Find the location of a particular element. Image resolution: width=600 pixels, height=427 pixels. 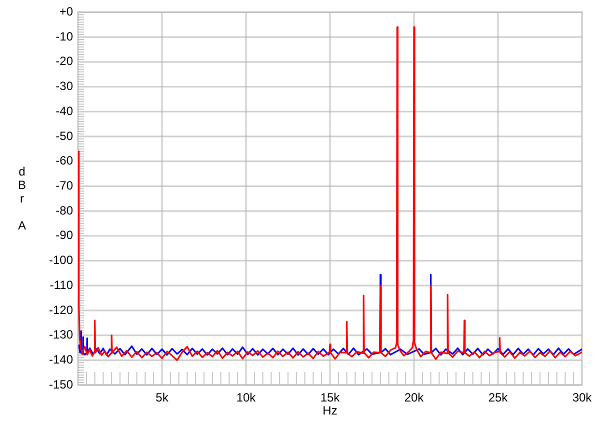

x-tick-label: 25k is located at coordinates (498, 397).